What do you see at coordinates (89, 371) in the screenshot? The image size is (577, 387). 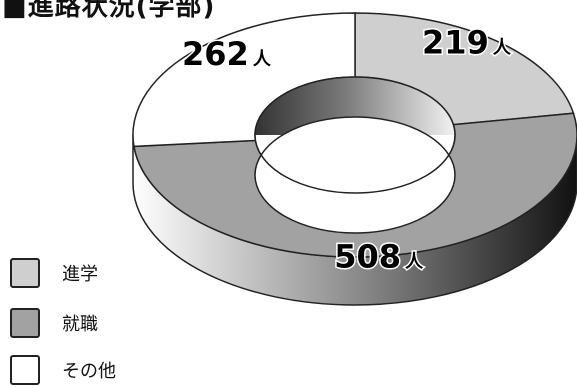 I see `legend-label-sonota: その他` at bounding box center [89, 371].